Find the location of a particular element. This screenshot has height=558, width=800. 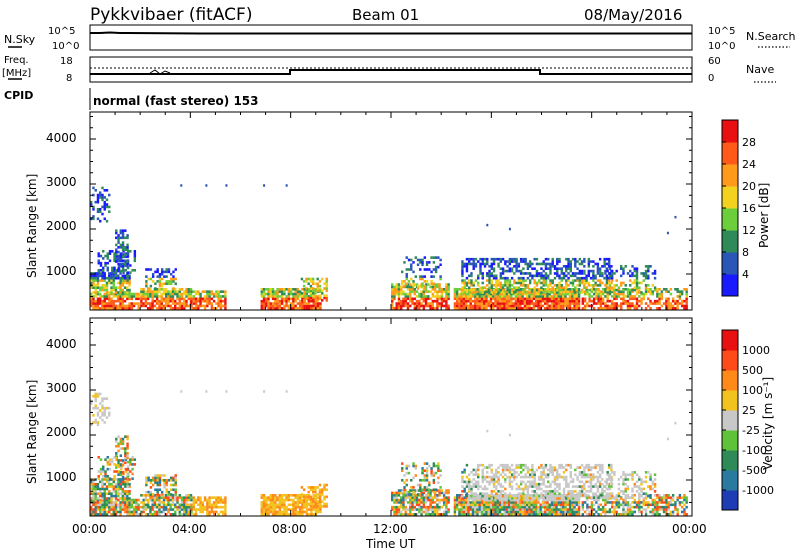

colorbar-tick-label: 28 is located at coordinates (749, 142).